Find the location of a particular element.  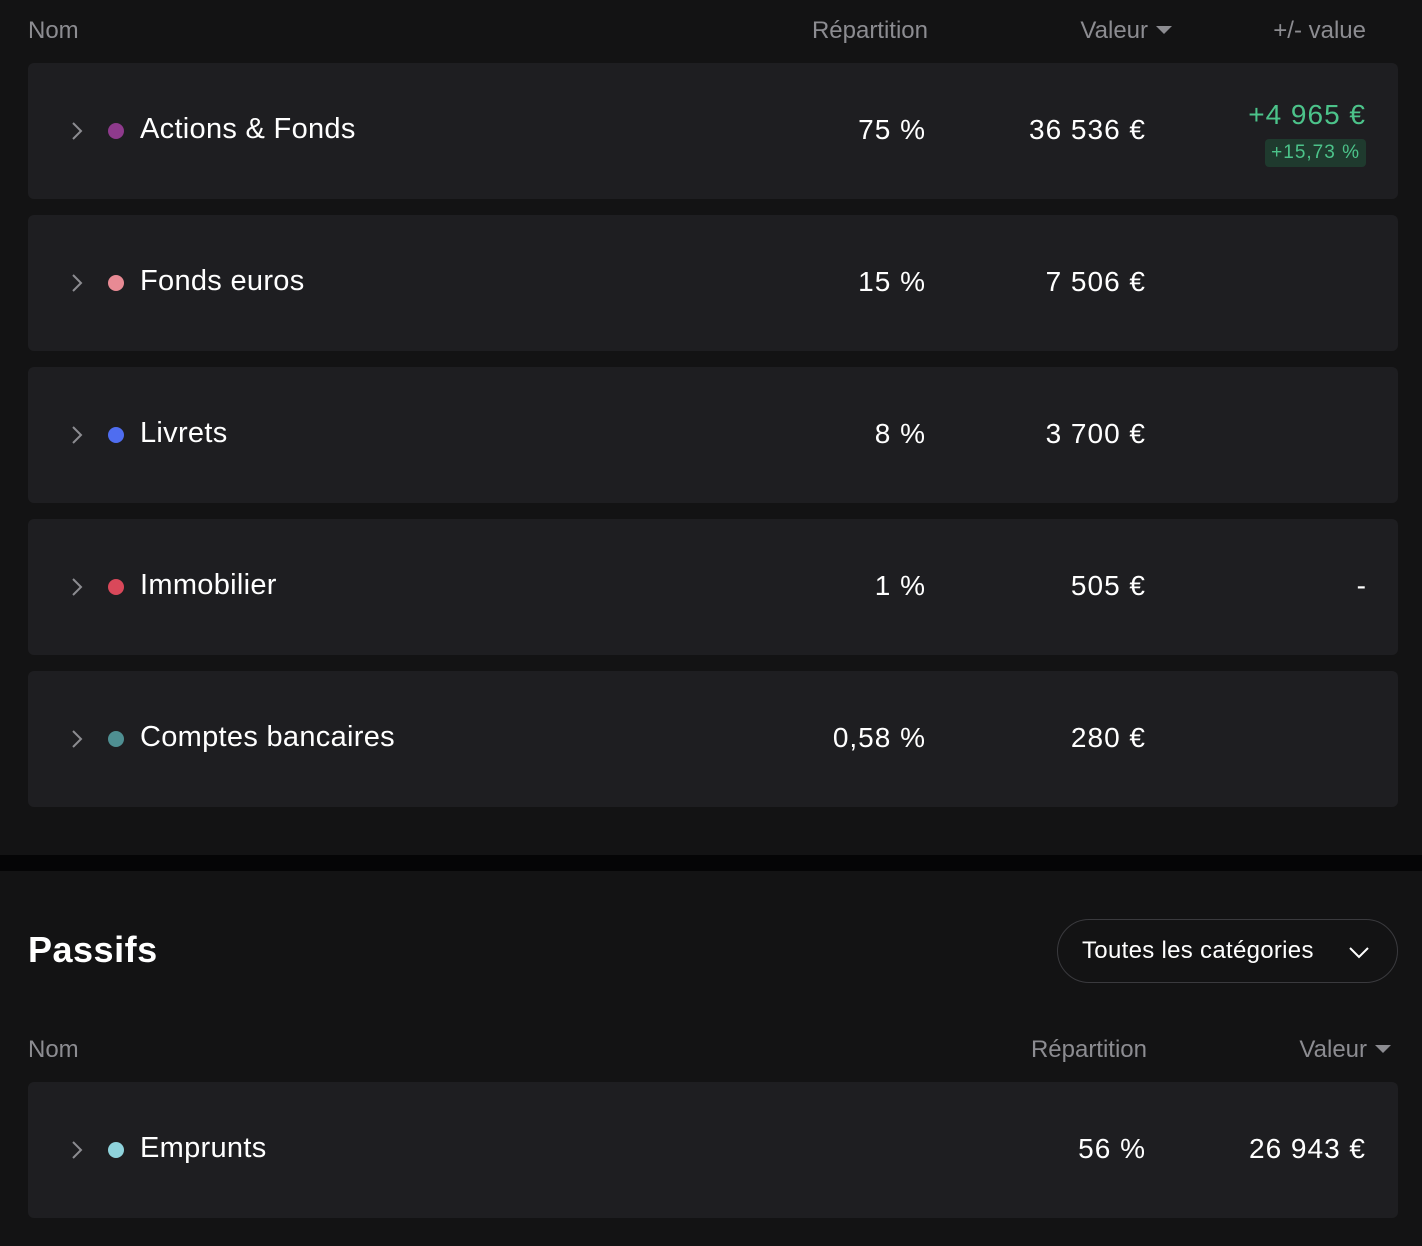

asset-allocation: 0,58 % is located at coordinates (879, 737).